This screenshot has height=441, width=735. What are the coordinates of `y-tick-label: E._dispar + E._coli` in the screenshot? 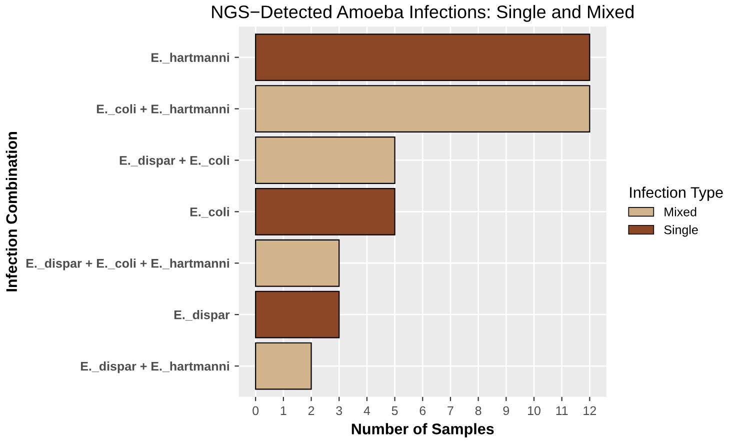 It's located at (174, 162).